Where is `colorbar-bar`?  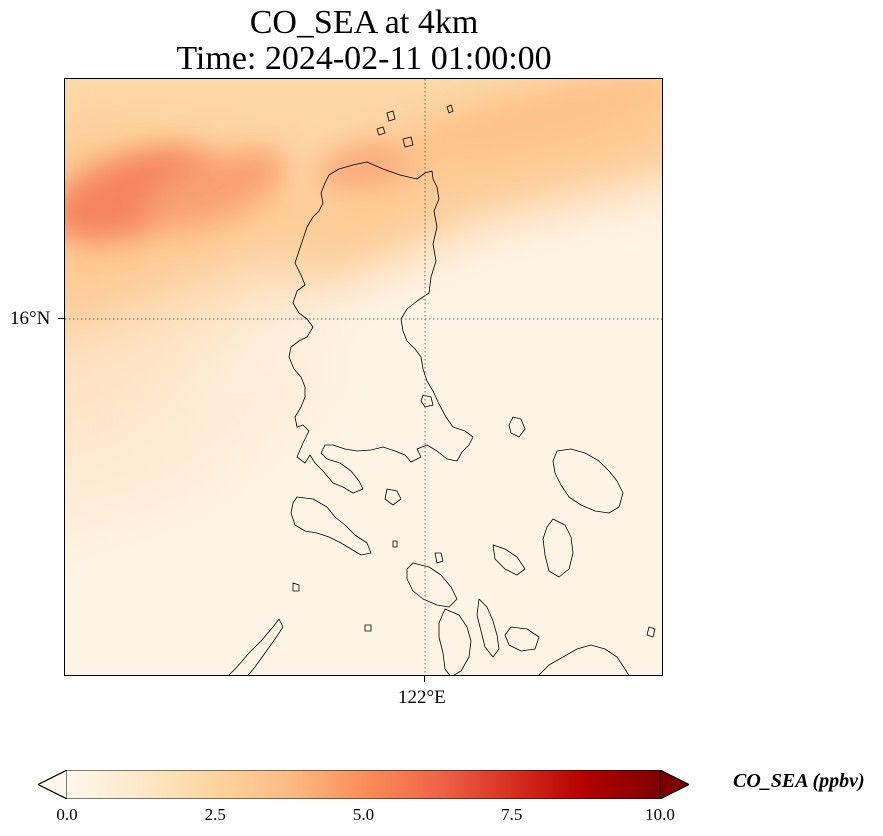 colorbar-bar is located at coordinates (363, 784).